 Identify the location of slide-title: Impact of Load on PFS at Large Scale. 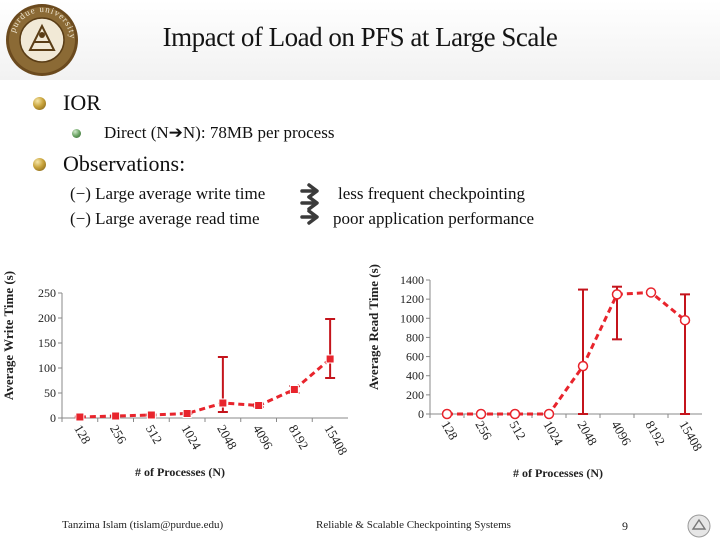
(360, 37).